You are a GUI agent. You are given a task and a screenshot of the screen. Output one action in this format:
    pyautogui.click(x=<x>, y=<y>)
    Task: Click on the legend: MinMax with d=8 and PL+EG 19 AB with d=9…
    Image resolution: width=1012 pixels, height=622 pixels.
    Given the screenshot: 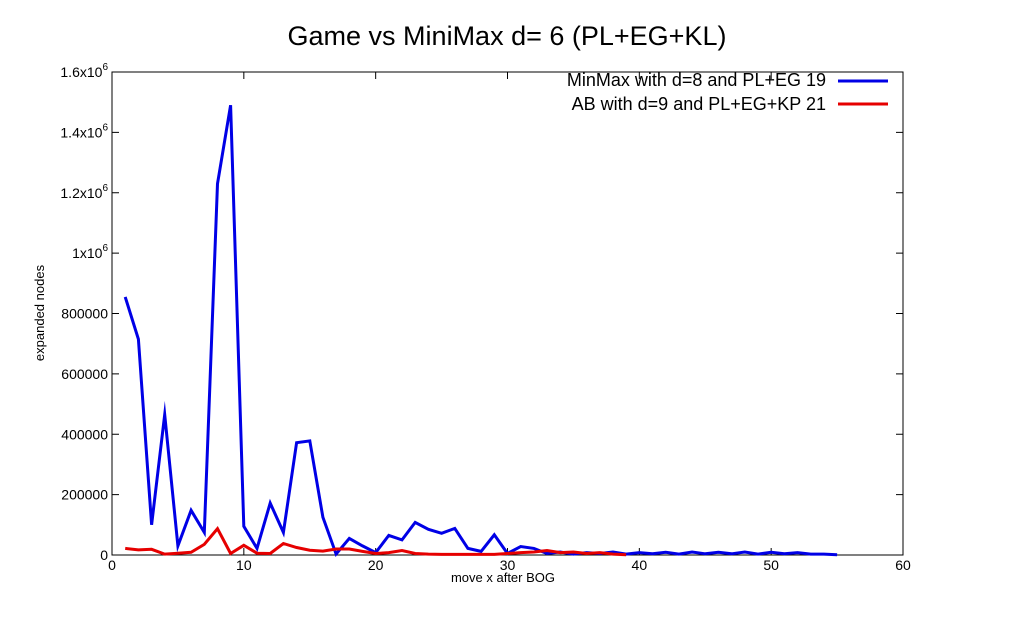 What is the action you would take?
    pyautogui.click(x=727, y=92)
    